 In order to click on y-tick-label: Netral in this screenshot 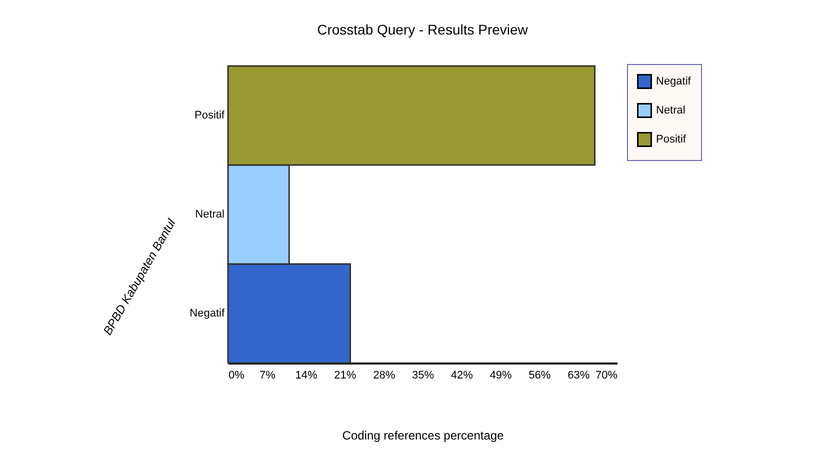, I will do `click(209, 214)`.